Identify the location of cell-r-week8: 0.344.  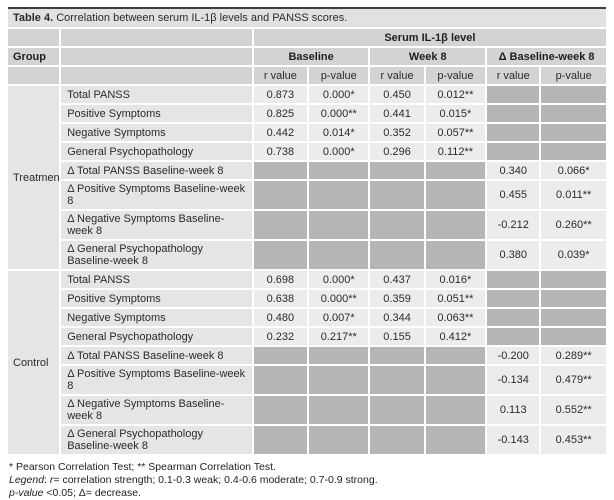
(397, 317).